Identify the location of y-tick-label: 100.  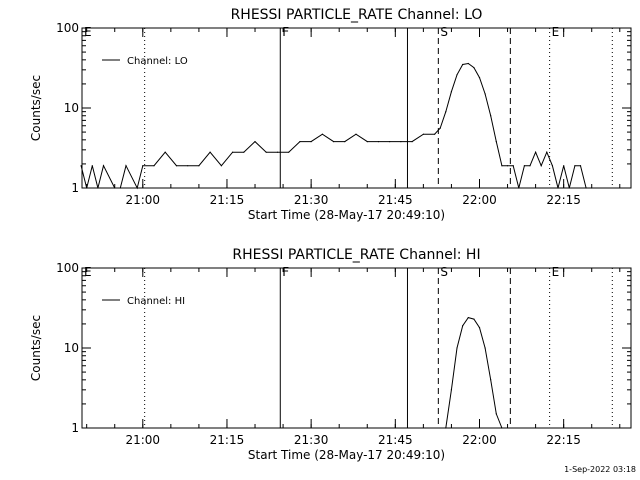
(67, 268).